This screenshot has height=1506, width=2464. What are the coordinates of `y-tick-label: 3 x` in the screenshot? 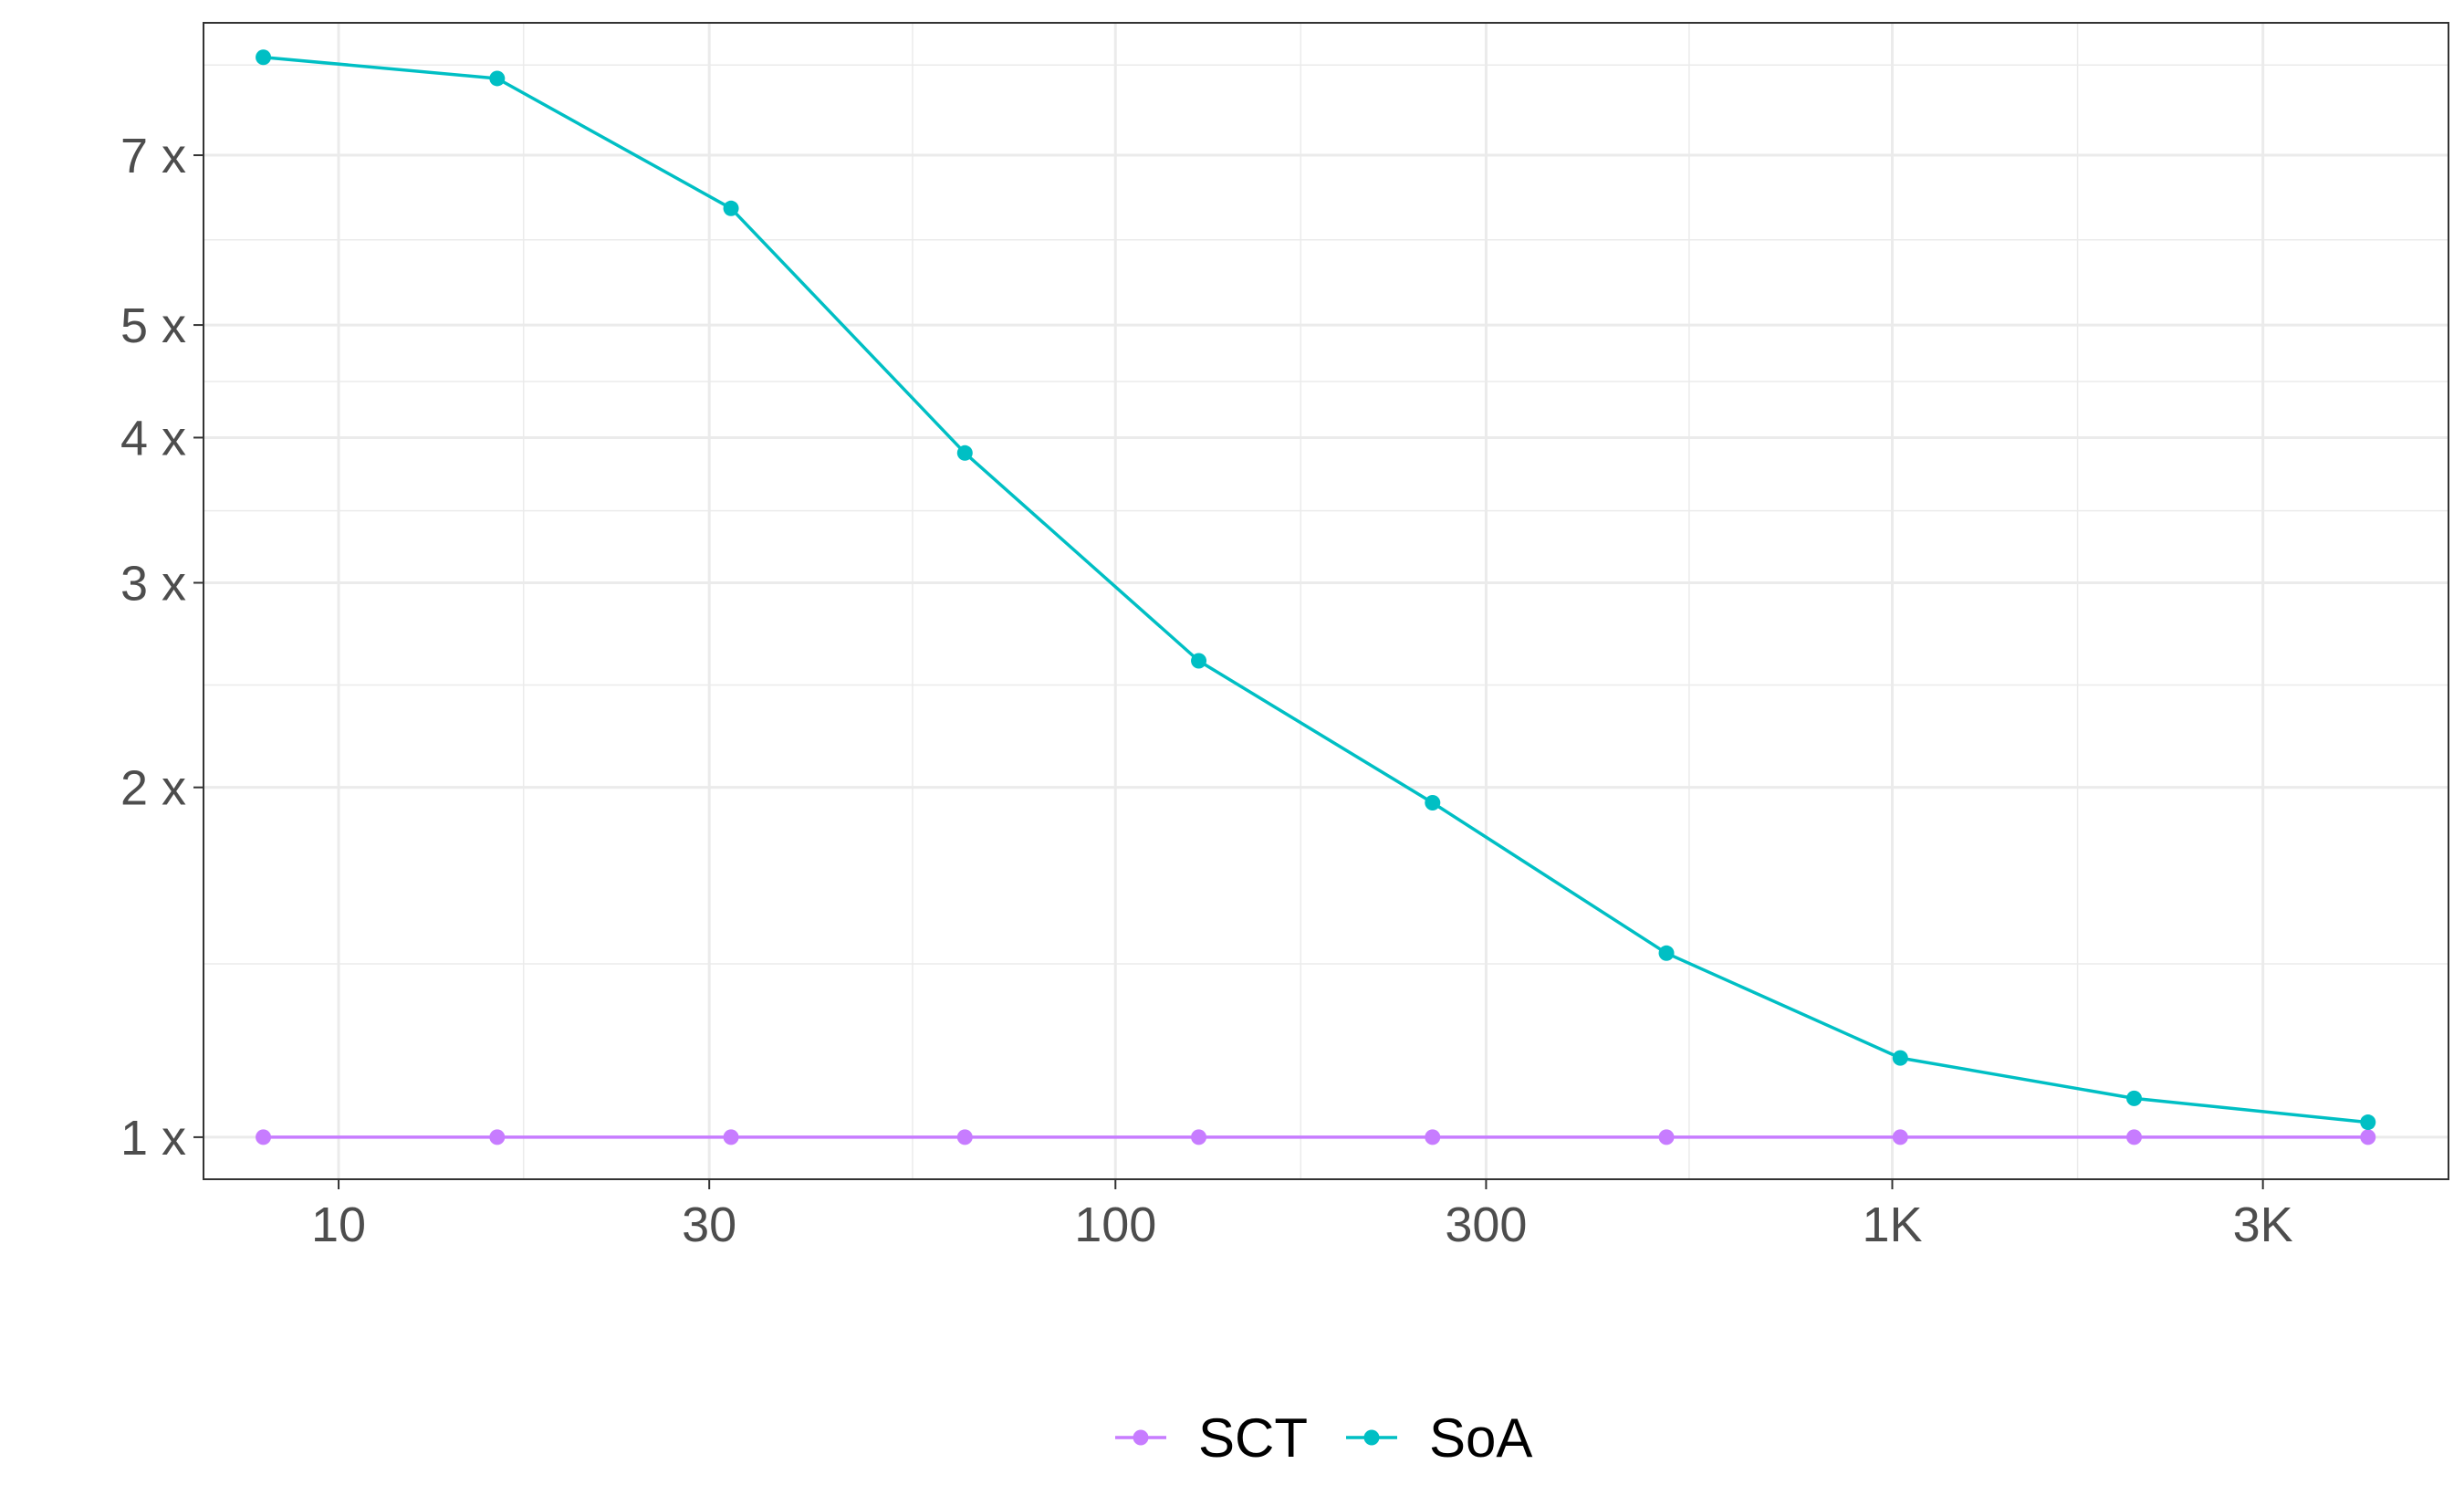 It's located at (153, 584).